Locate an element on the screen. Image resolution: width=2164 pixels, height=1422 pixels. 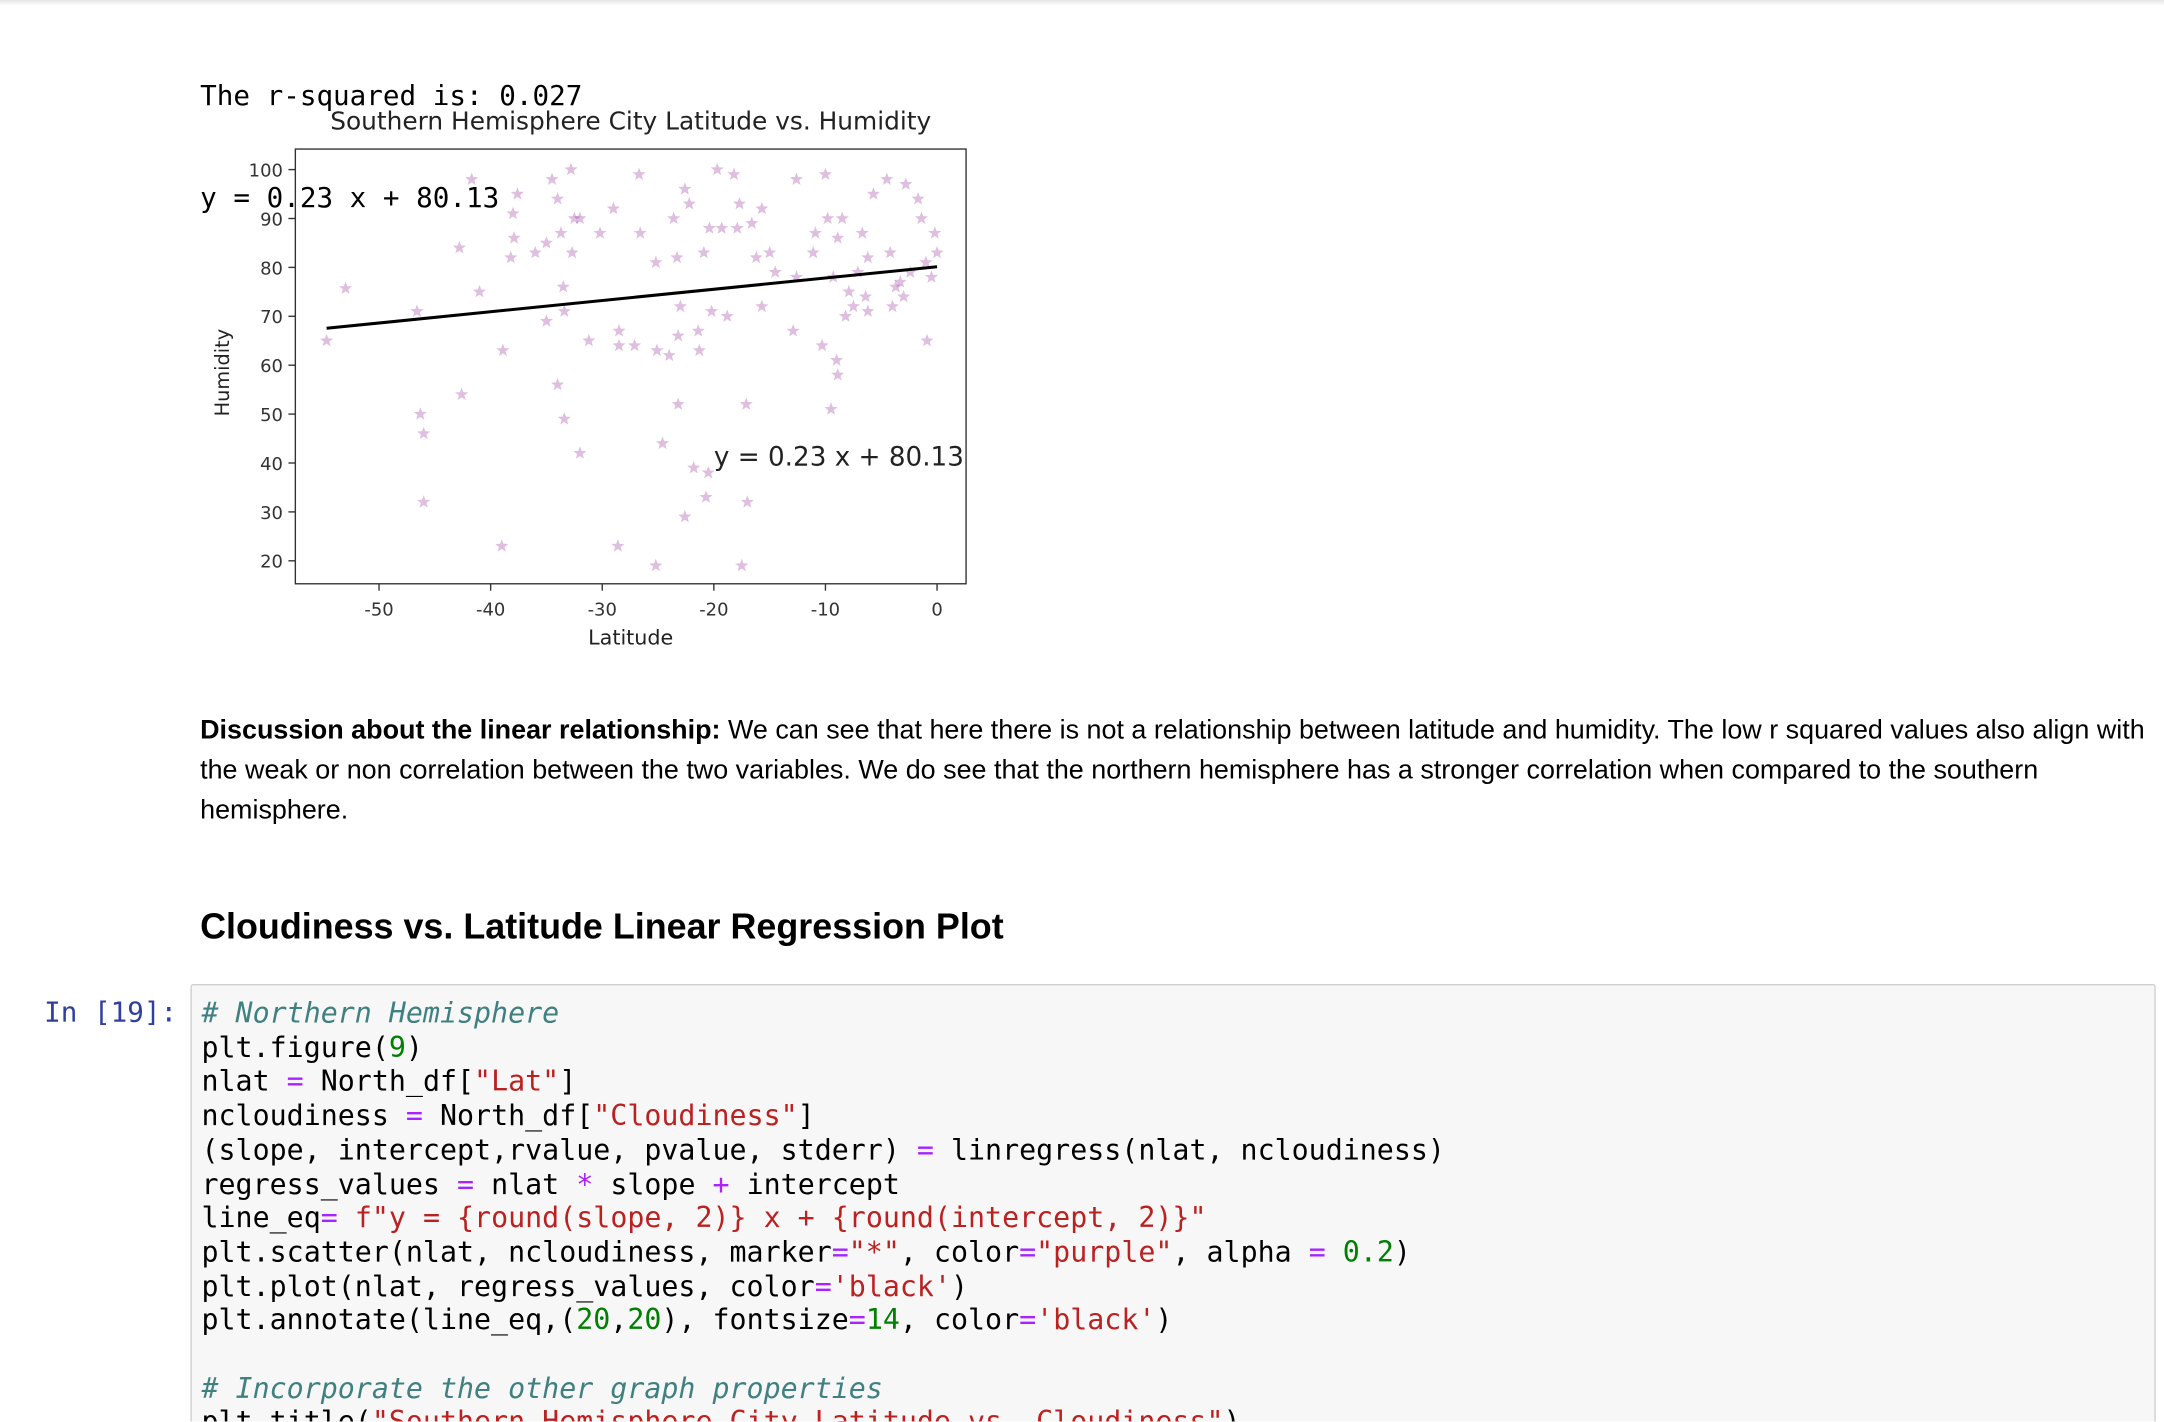
code-line: # Northern Hemisphere is located at coordinates (380, 1013).